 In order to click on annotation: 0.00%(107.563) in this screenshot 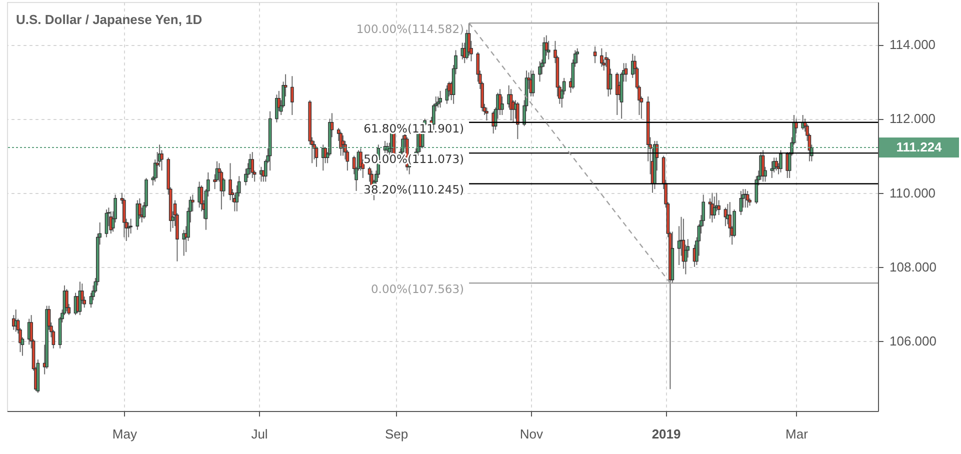, I will do `click(417, 289)`.